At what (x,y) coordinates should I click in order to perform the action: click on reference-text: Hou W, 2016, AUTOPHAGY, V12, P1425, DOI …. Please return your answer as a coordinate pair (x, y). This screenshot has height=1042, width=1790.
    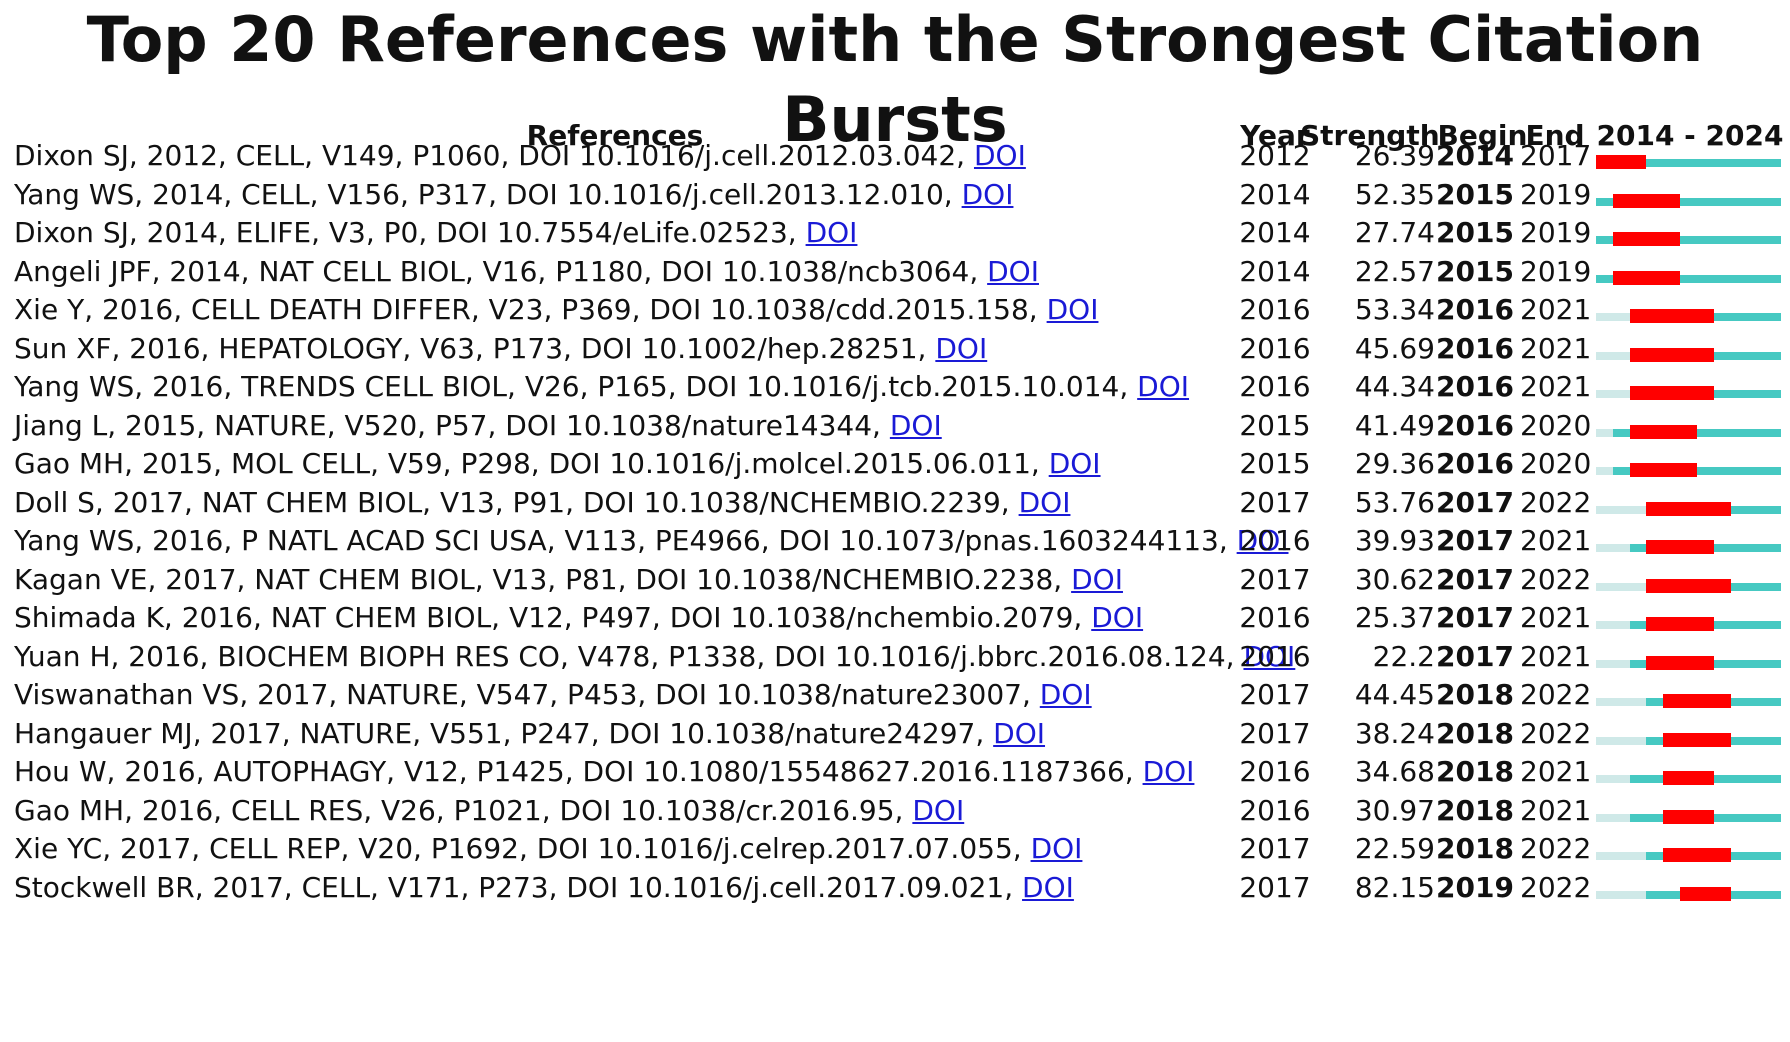
    Looking at the image, I should click on (604, 772).